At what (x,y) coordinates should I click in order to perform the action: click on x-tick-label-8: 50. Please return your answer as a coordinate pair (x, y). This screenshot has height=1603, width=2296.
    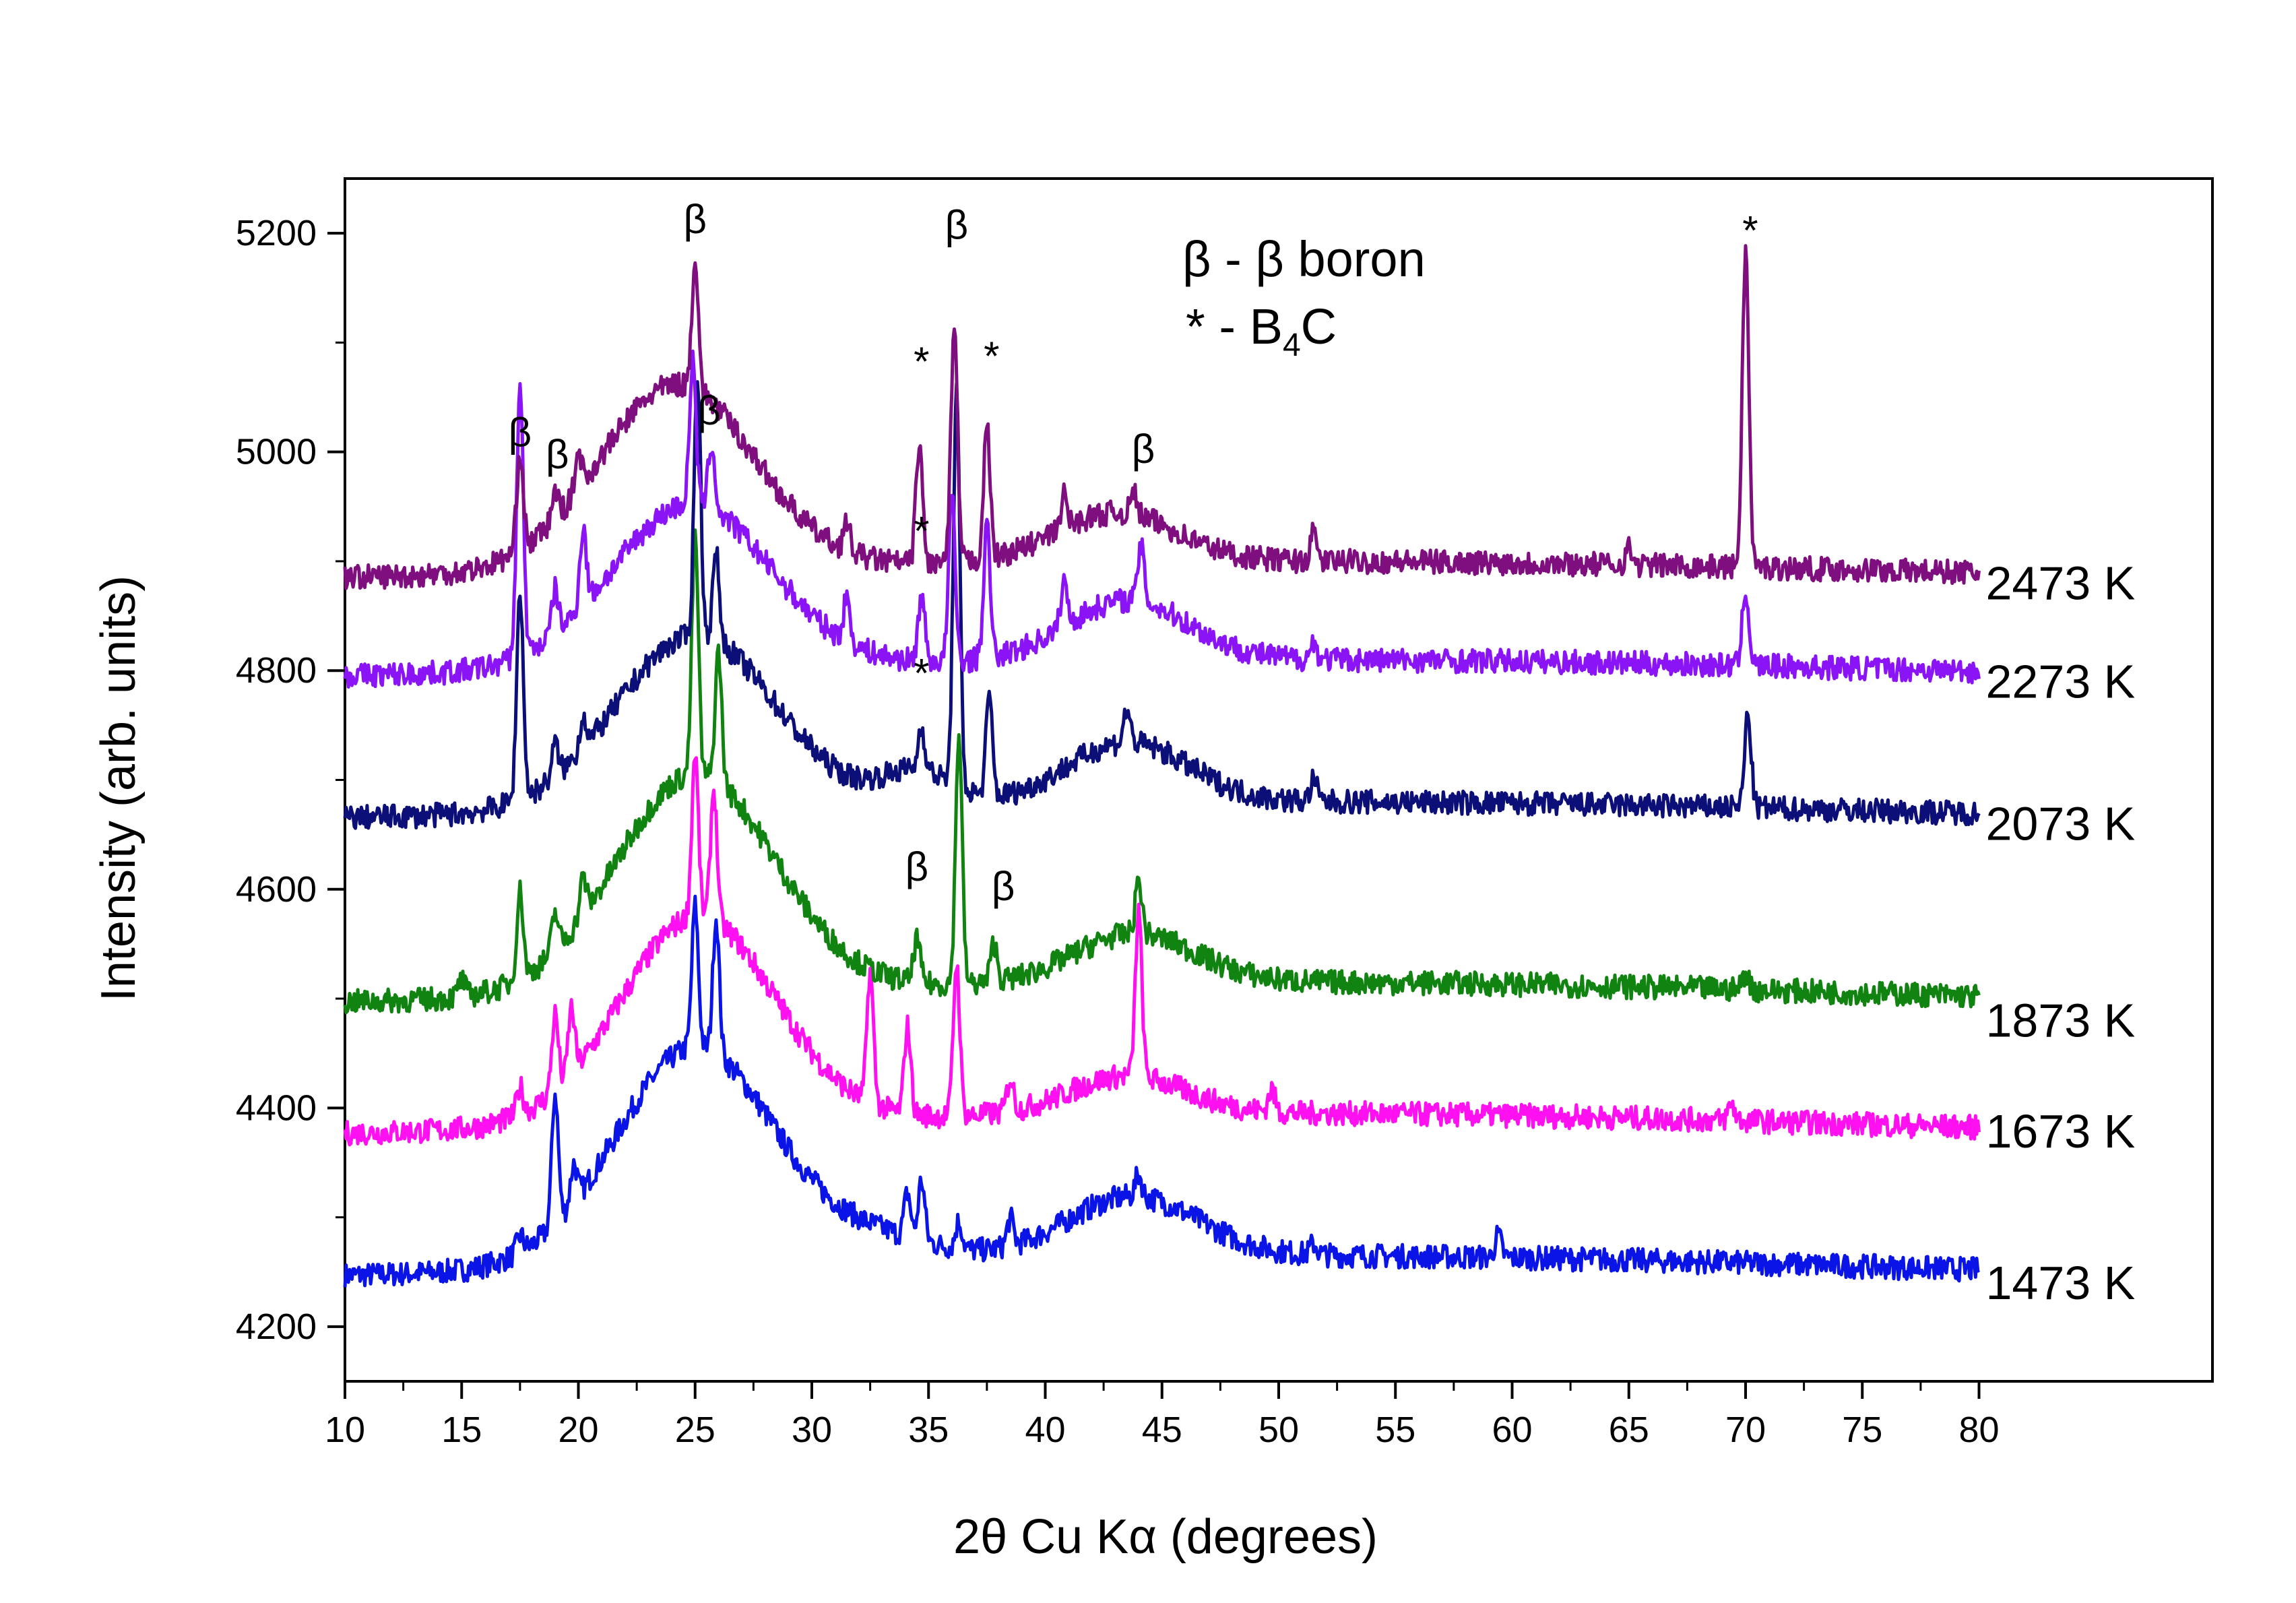
    Looking at the image, I should click on (1278, 1430).